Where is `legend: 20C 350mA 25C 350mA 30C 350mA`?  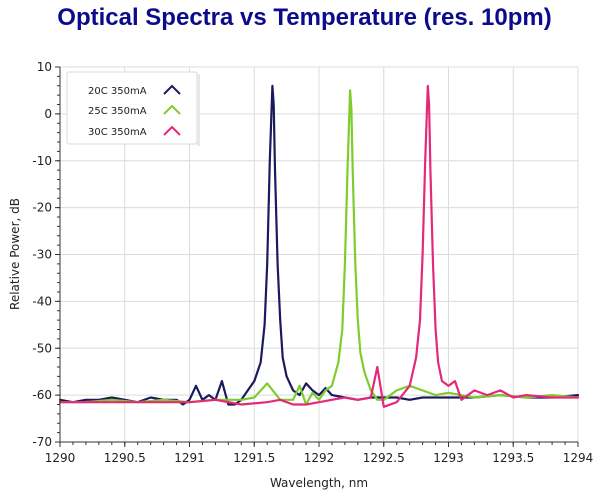 legend: 20C 350mA 25C 350mA 30C 350mA is located at coordinates (133, 108).